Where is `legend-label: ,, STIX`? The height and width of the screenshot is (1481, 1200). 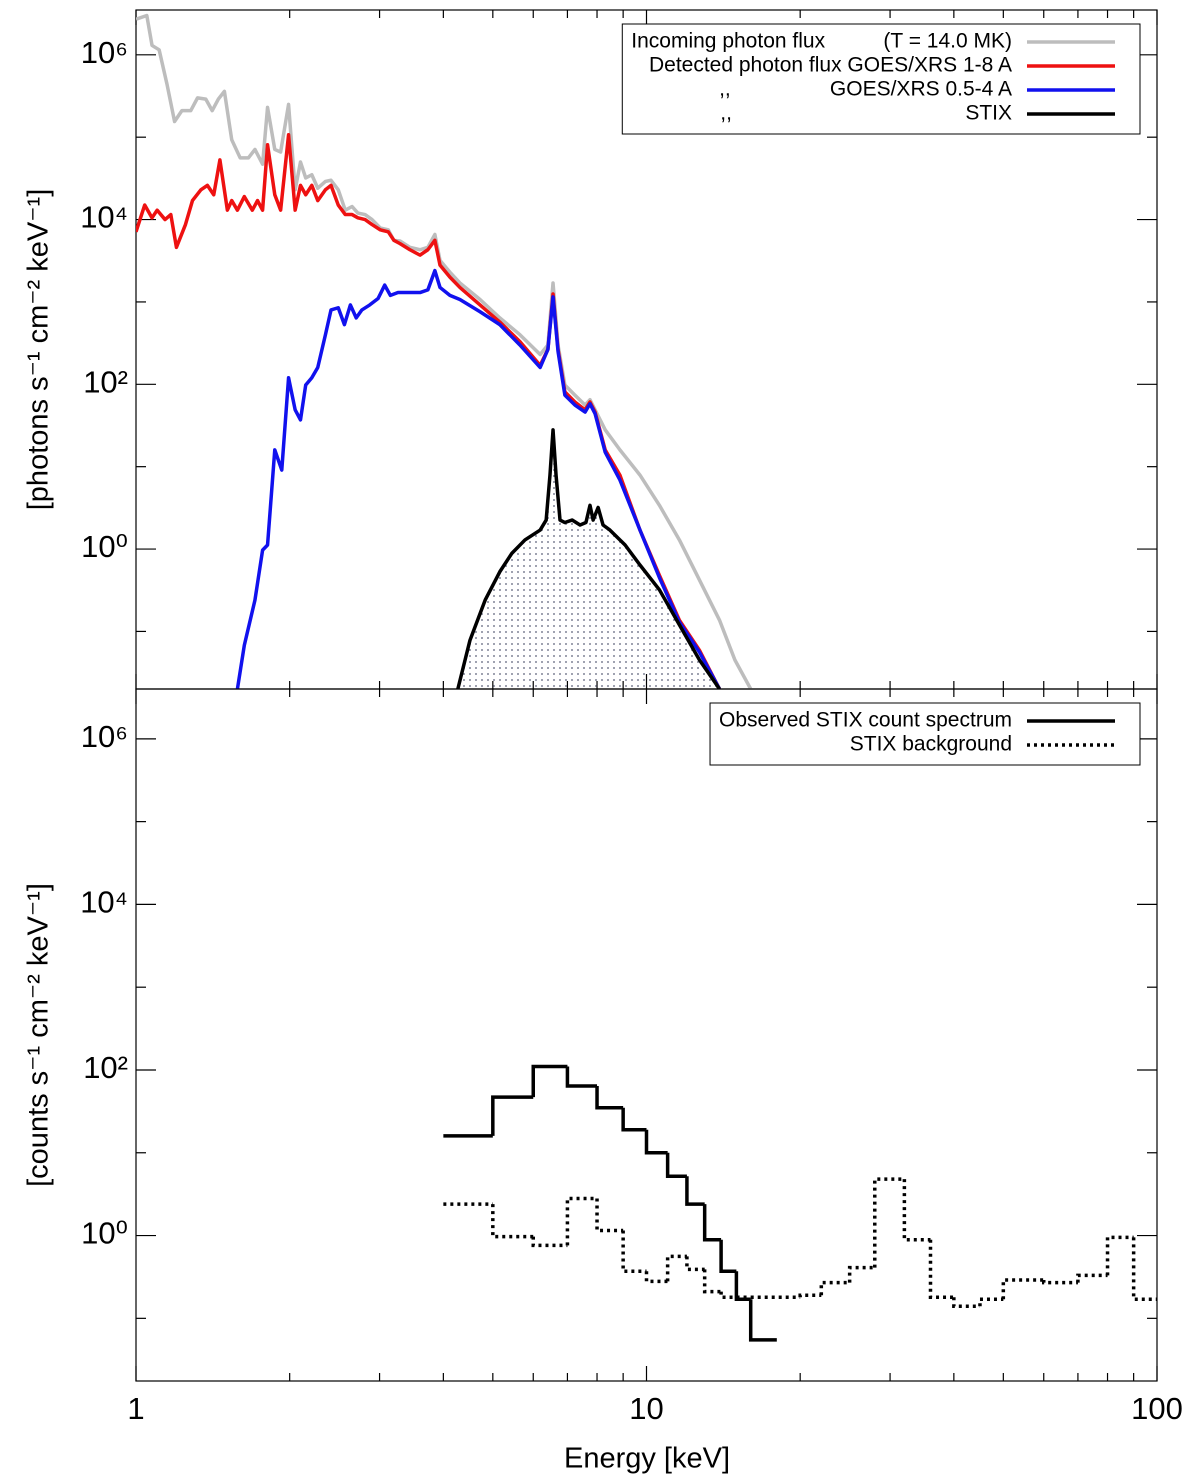
legend-label: ,, STIX is located at coordinates (866, 113).